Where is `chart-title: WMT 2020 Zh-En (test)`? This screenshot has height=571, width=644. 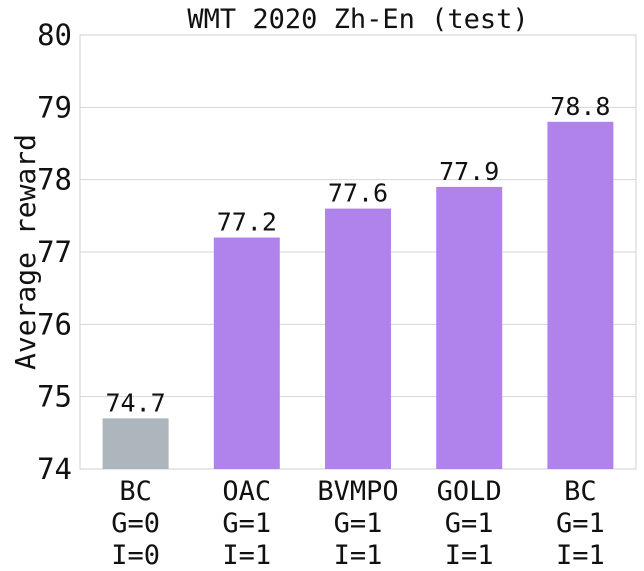 chart-title: WMT 2020 Zh-En (test) is located at coordinates (357, 19).